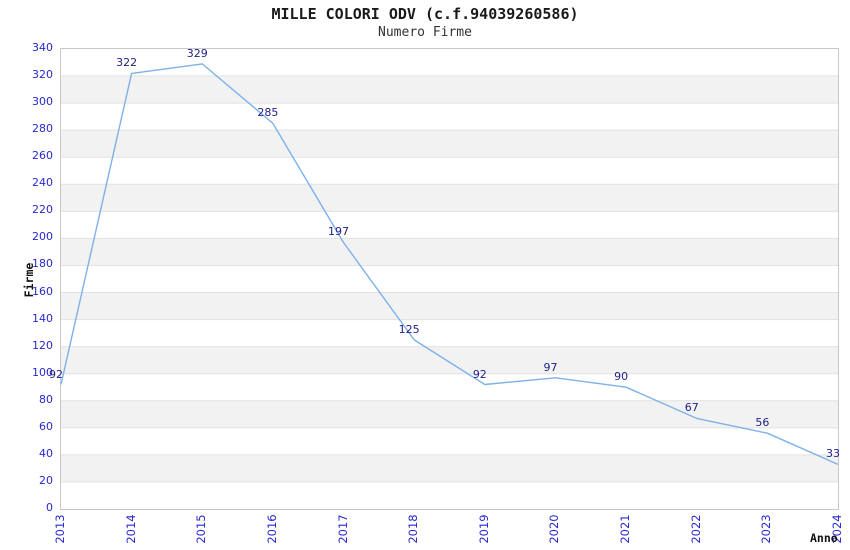  I want to click on data-point-label: 125, so click(409, 329).